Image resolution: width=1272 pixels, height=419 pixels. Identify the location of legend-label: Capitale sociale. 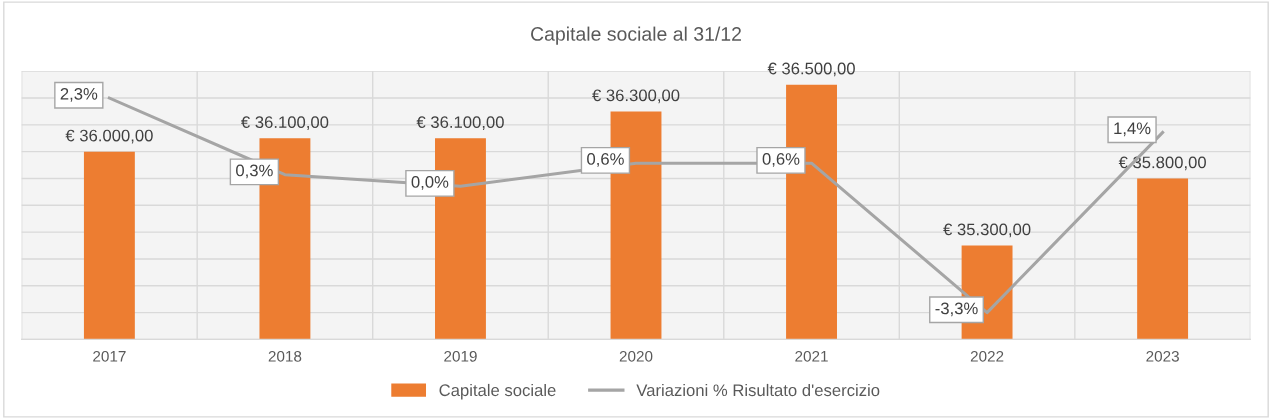
(497, 391).